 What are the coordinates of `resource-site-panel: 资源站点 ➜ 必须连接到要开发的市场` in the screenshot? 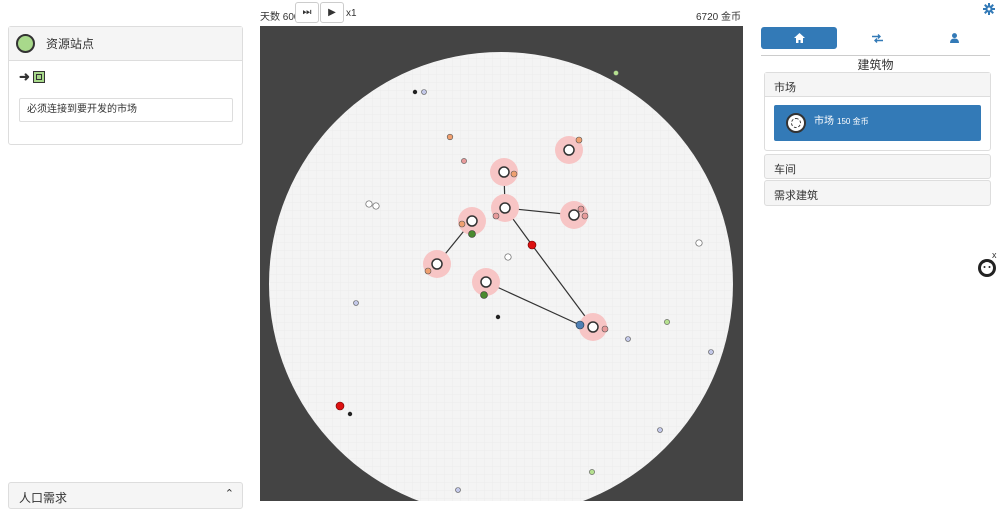 It's located at (125, 85).